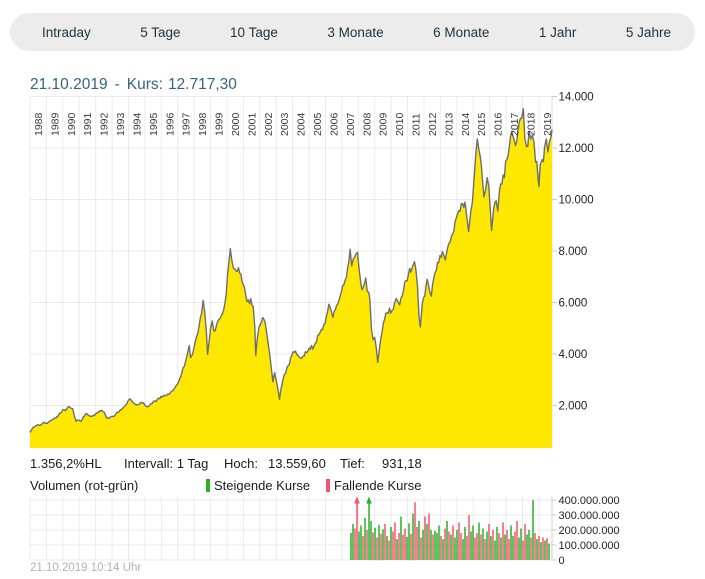  I want to click on svg-text: 2005, so click(318, 124).